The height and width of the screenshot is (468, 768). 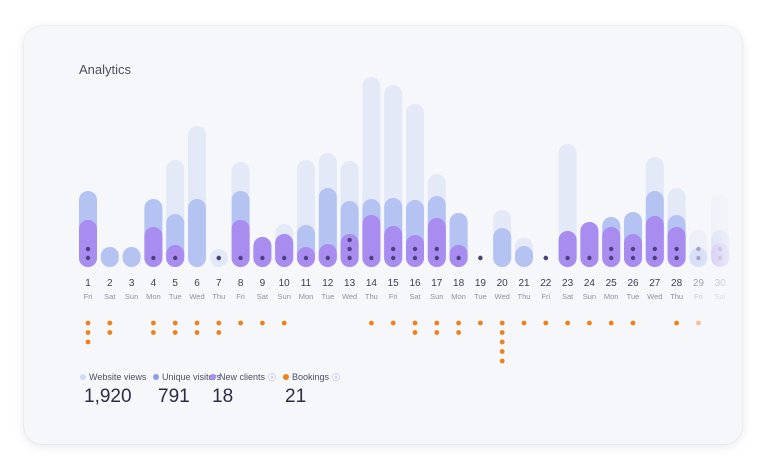 What do you see at coordinates (88, 283) in the screenshot?
I see `day-number-label: 1` at bounding box center [88, 283].